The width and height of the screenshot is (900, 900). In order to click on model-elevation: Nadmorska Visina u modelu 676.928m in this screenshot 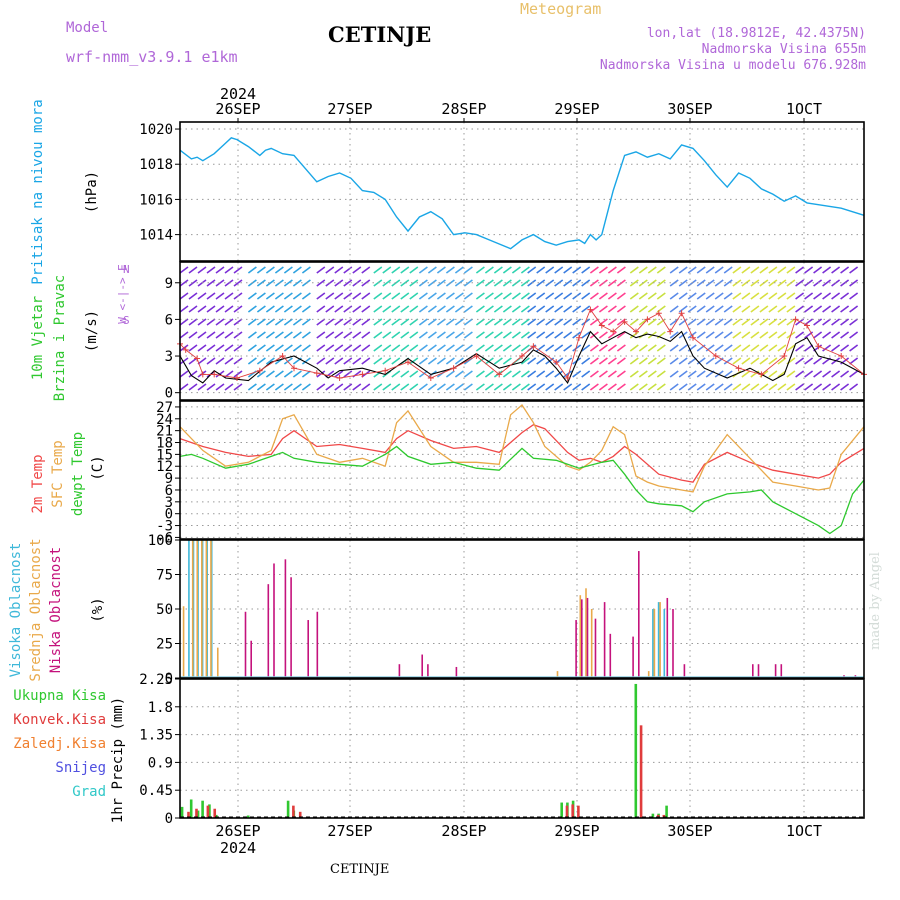, I will do `click(732, 65)`.